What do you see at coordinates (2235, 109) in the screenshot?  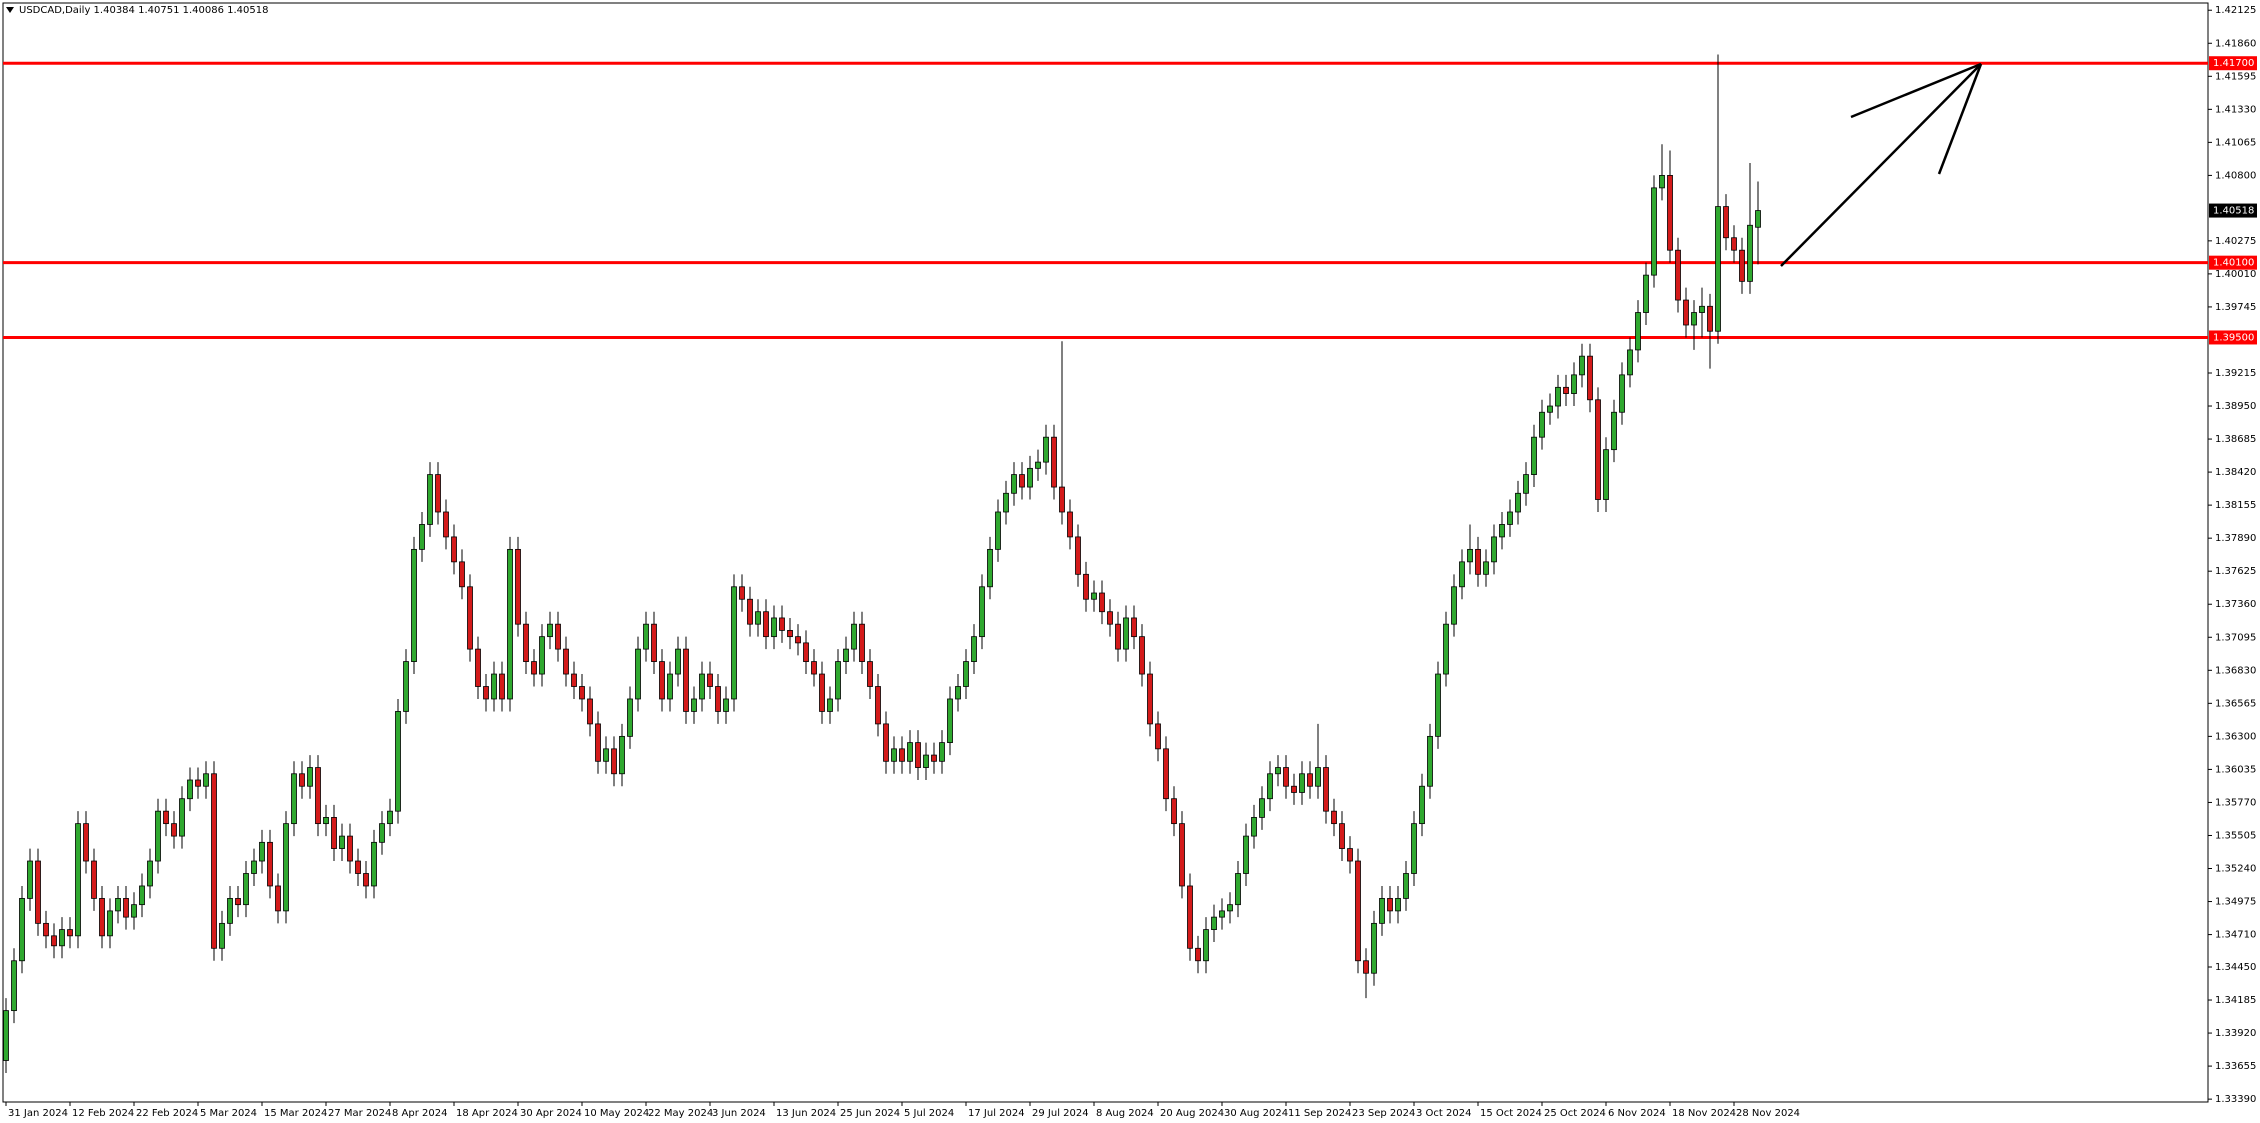 I see `y-tick-label: 1.41330` at bounding box center [2235, 109].